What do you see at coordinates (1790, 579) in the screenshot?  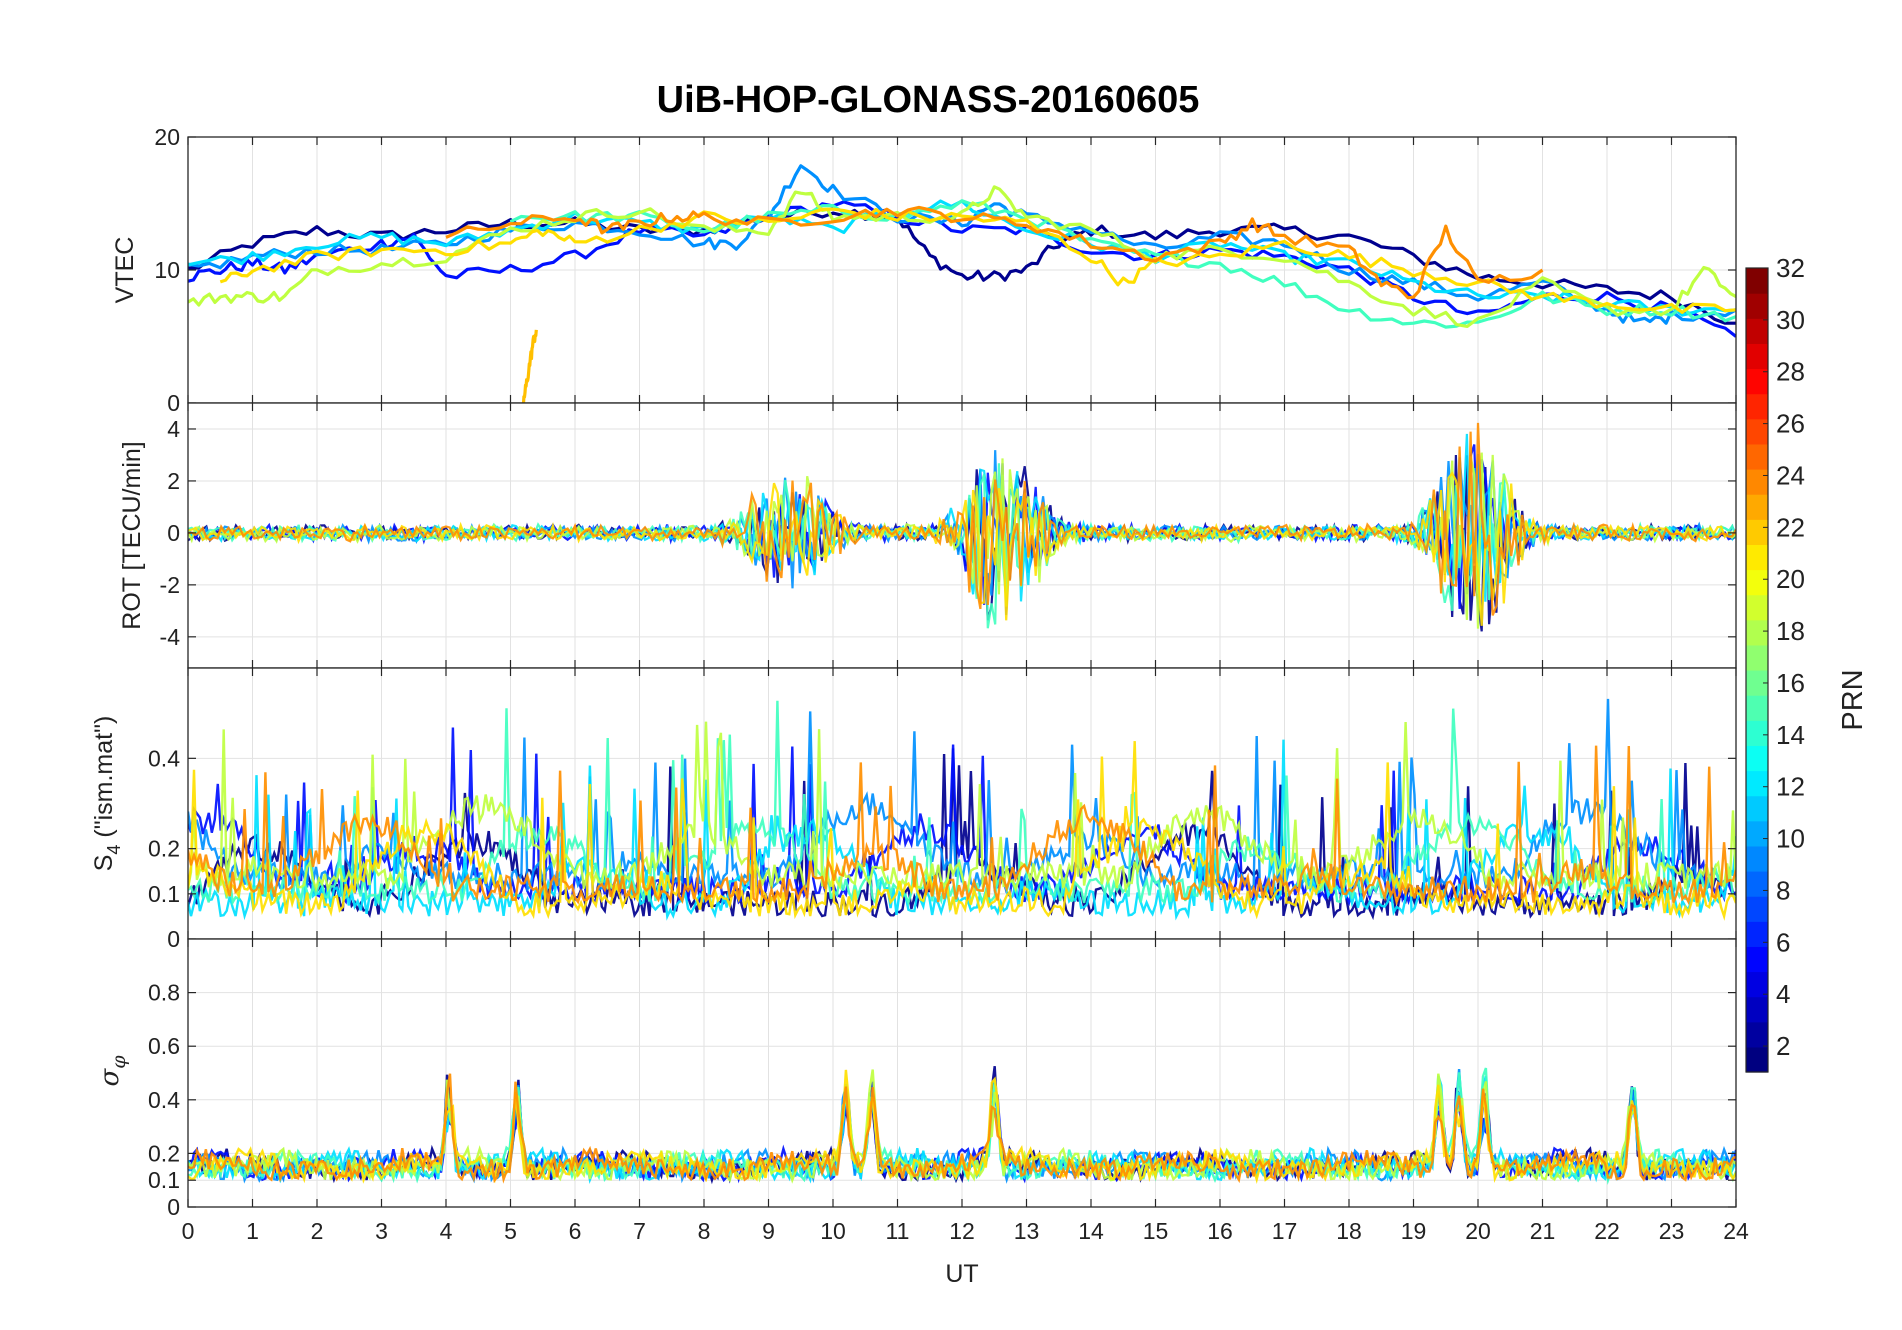 I see `colorbar-tick-label: 20` at bounding box center [1790, 579].